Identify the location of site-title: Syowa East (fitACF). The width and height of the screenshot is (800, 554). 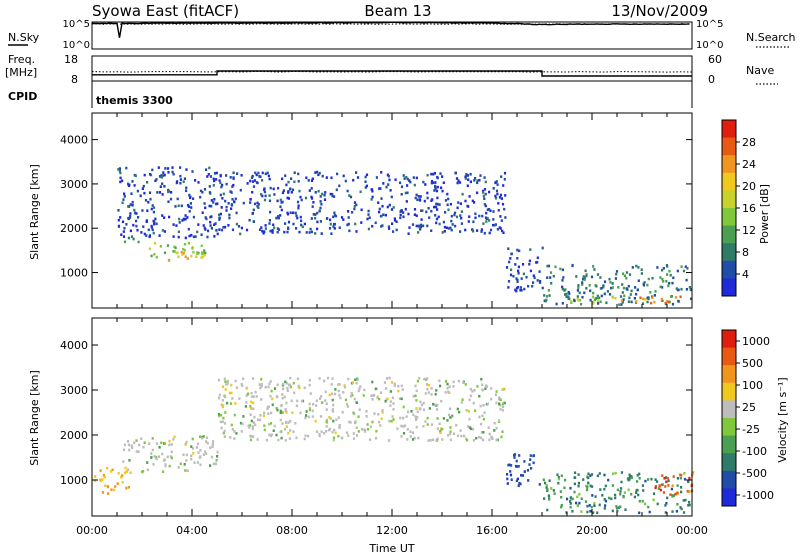
(165, 11).